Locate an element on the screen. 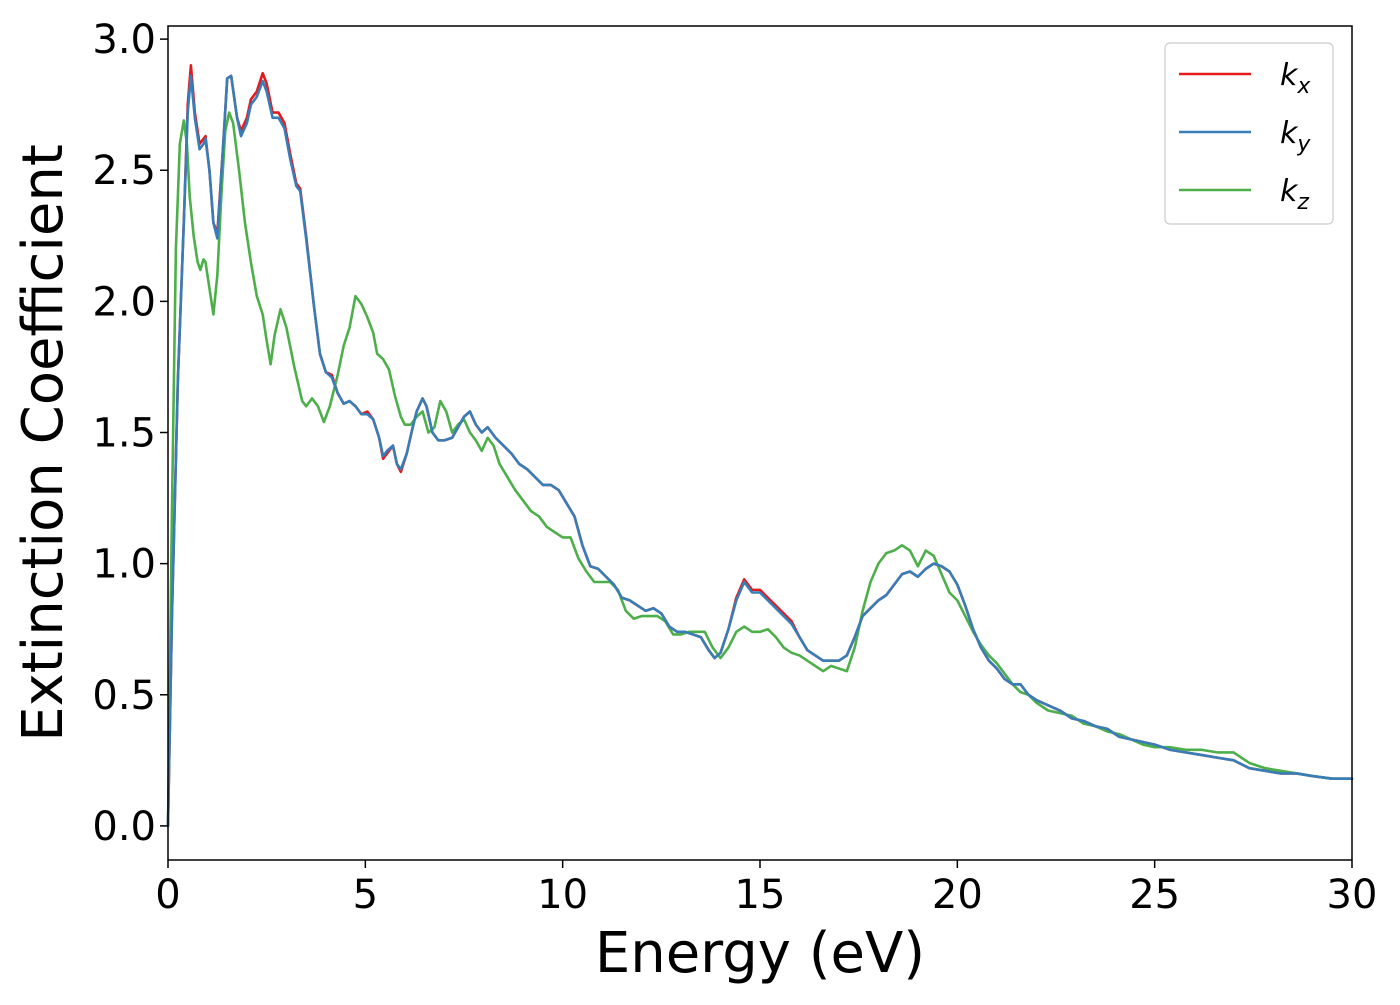  y-tick-label: 2.0 is located at coordinates (124, 302).